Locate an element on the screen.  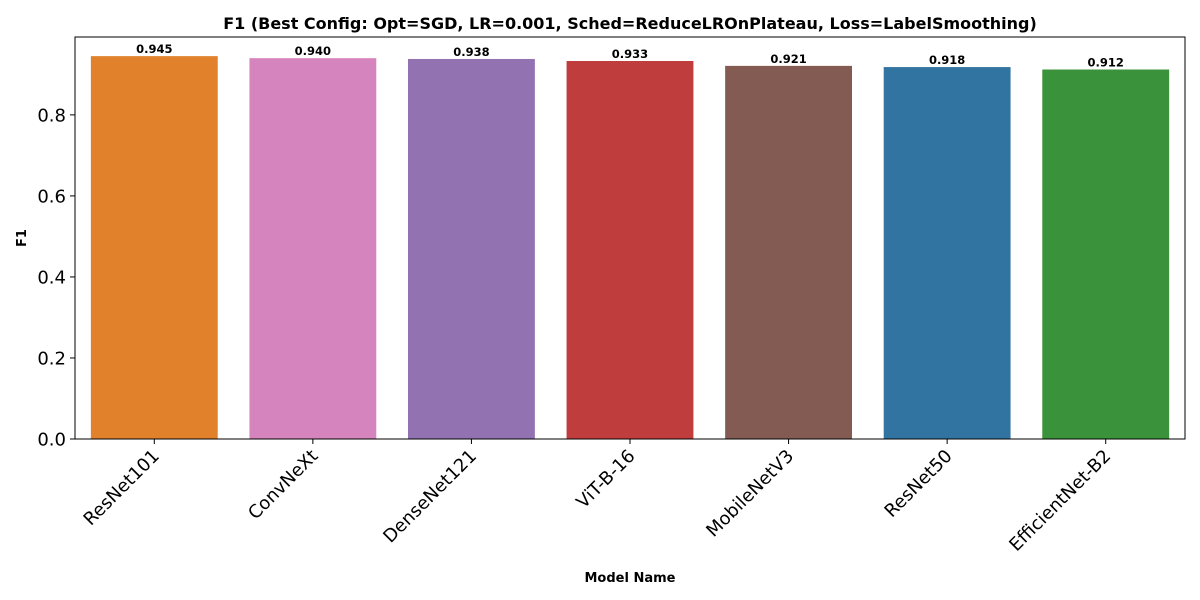
y-tick-label: 0.2 is located at coordinates (51, 358).